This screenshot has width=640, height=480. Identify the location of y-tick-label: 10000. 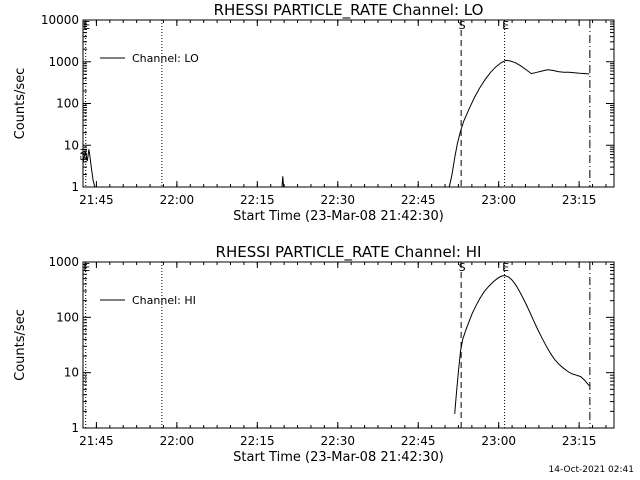
(60, 20).